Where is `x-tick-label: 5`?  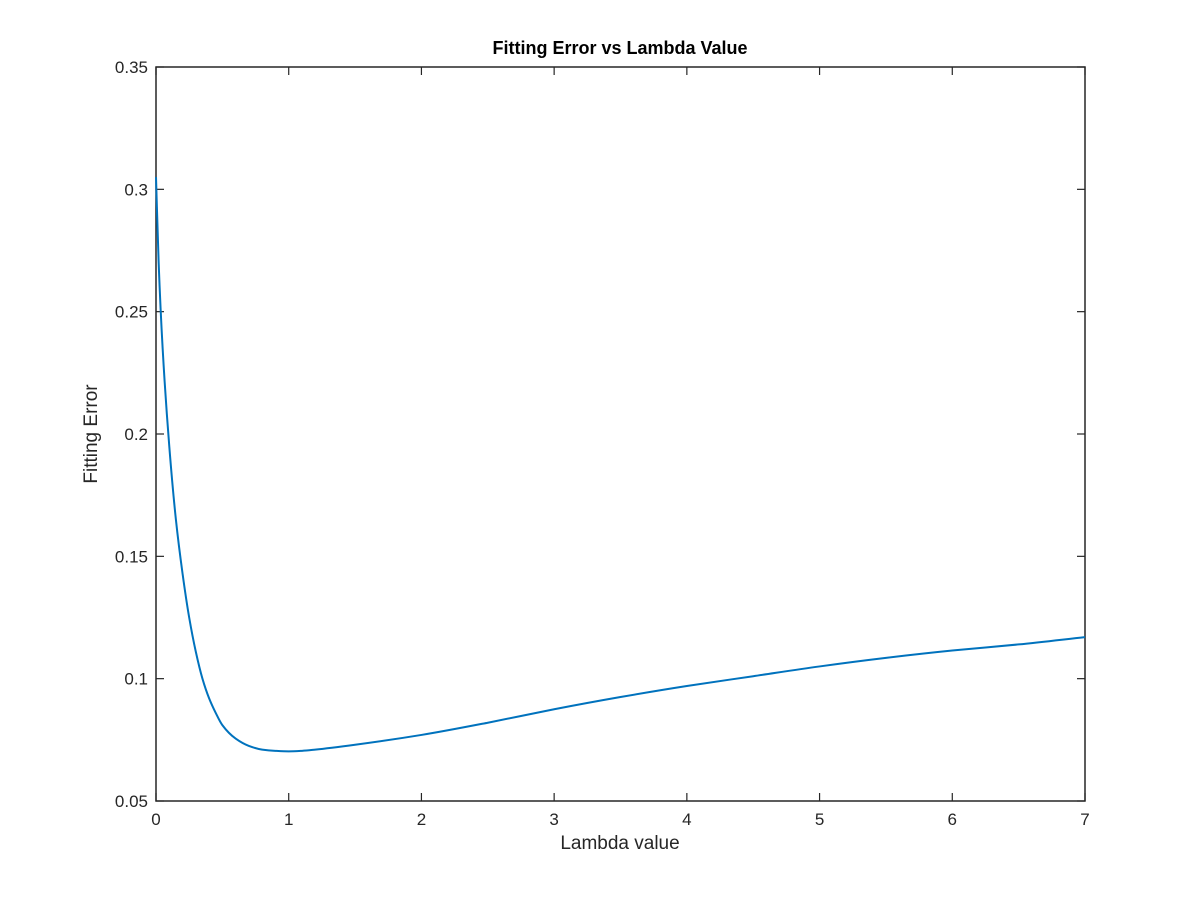
x-tick-label: 5 is located at coordinates (819, 819).